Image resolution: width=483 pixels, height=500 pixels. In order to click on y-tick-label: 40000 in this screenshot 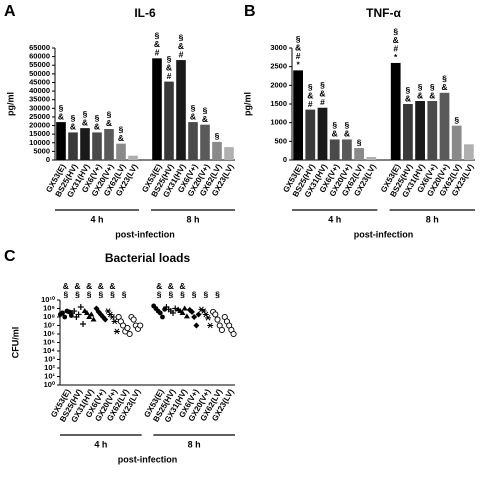, I will do `click(39, 90)`.